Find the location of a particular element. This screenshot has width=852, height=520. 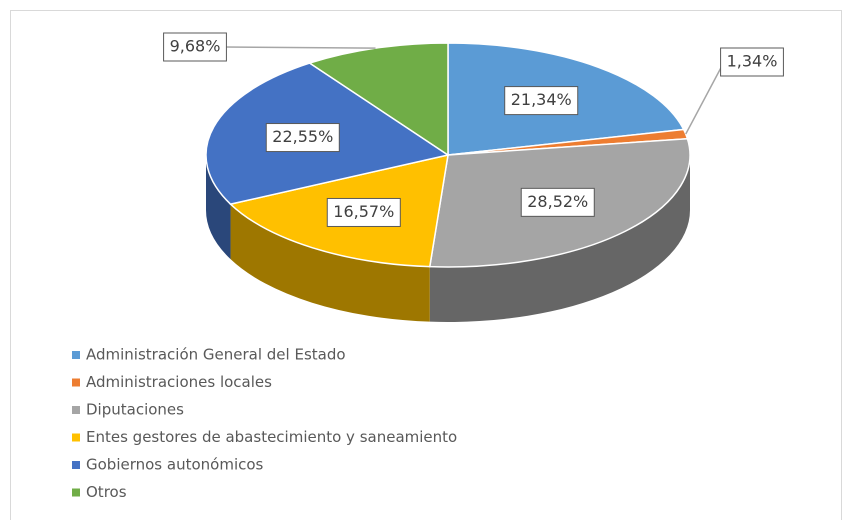

data-label: 28,52% is located at coordinates (557, 201).